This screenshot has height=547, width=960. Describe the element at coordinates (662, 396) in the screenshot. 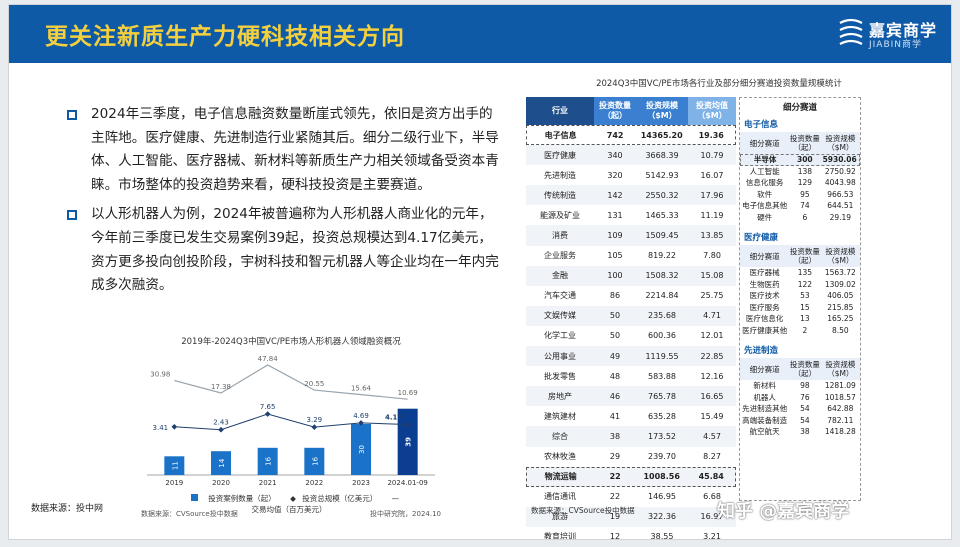

I see `table-cell: 765.78` at that location.